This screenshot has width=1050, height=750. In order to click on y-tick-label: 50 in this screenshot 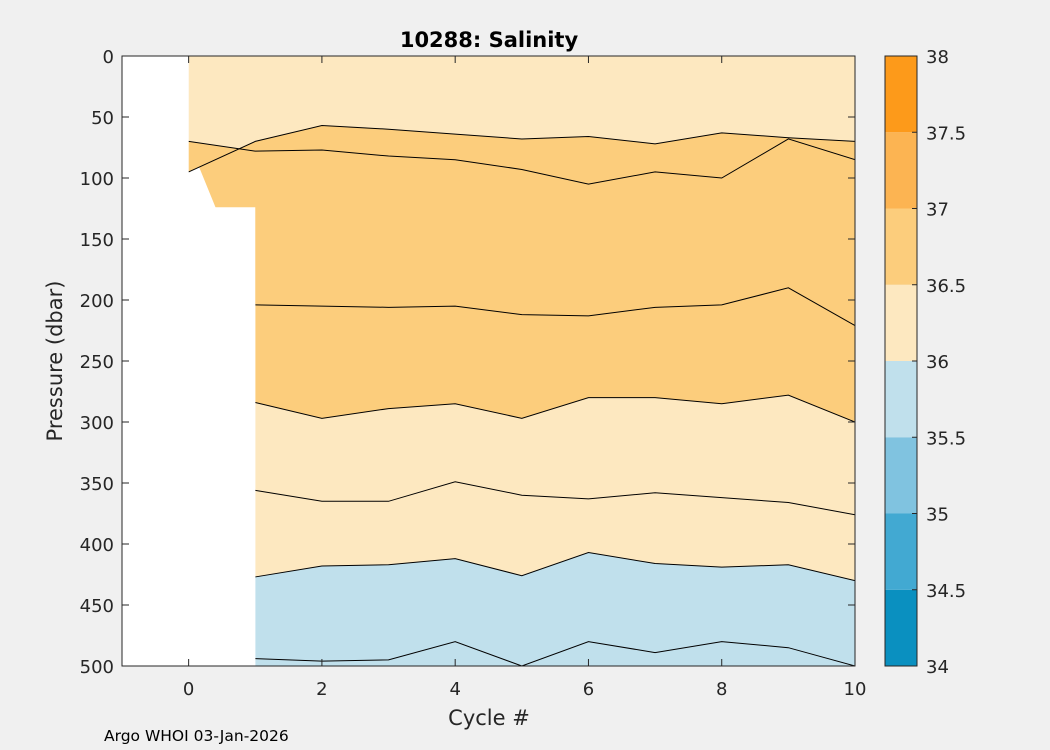, I will do `click(102, 118)`.